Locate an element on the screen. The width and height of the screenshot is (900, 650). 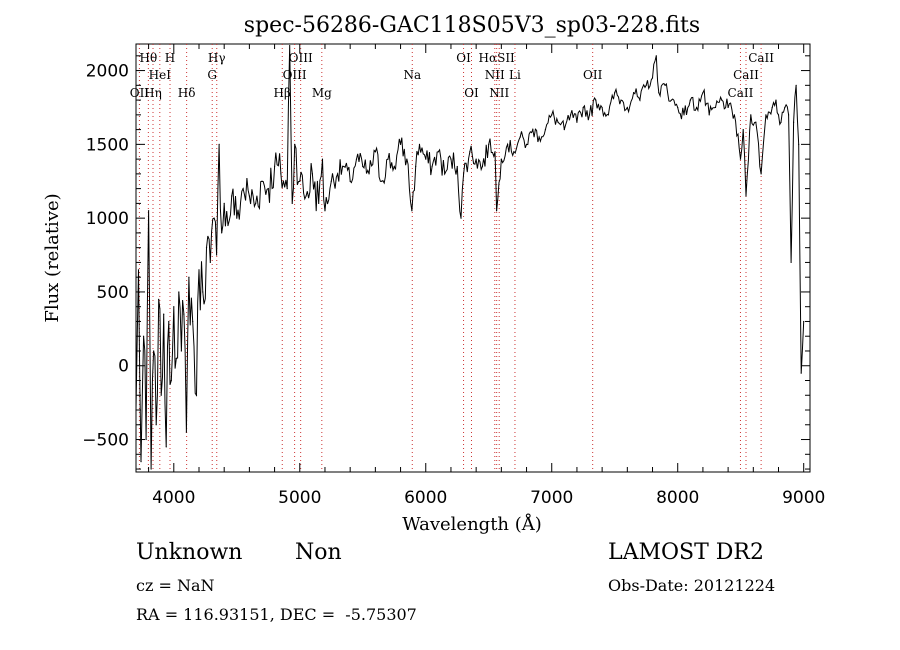
line-label-20: CaII is located at coordinates (761, 58).